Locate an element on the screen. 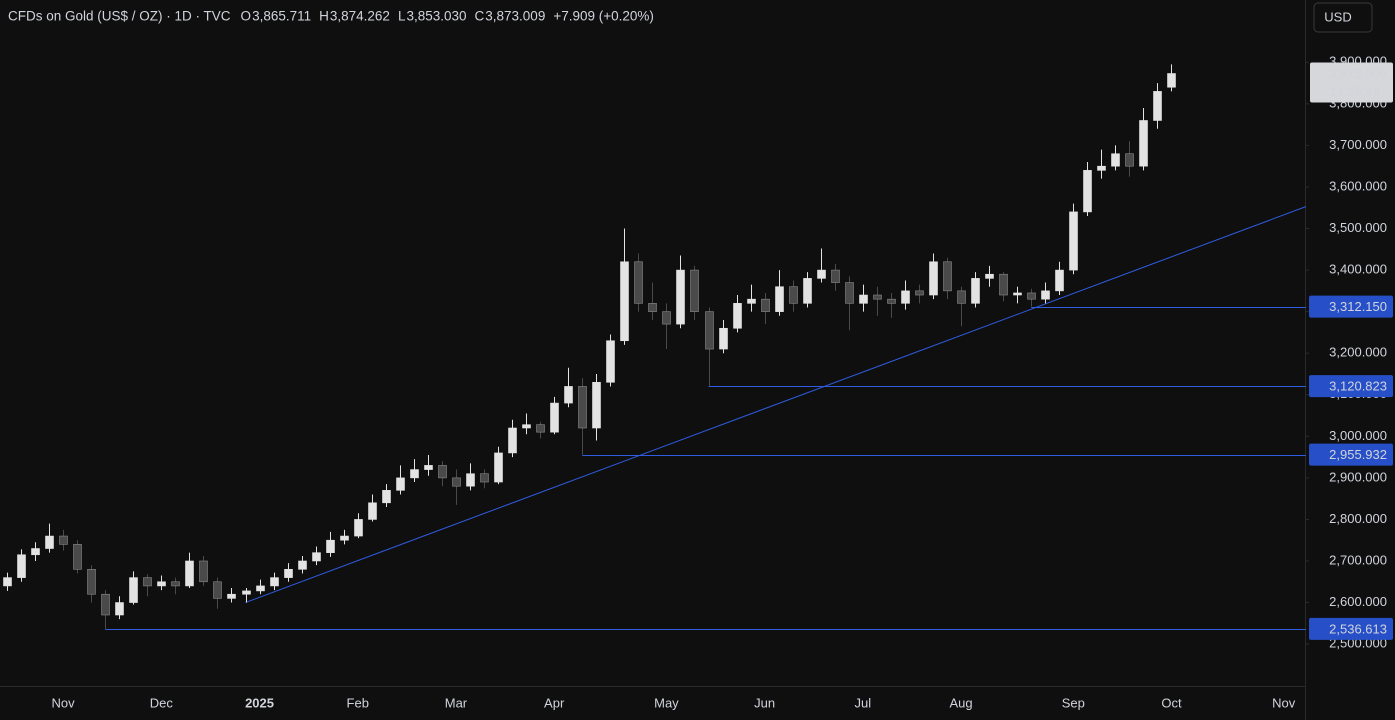  level-label: 3,312.150 is located at coordinates (1358, 306).